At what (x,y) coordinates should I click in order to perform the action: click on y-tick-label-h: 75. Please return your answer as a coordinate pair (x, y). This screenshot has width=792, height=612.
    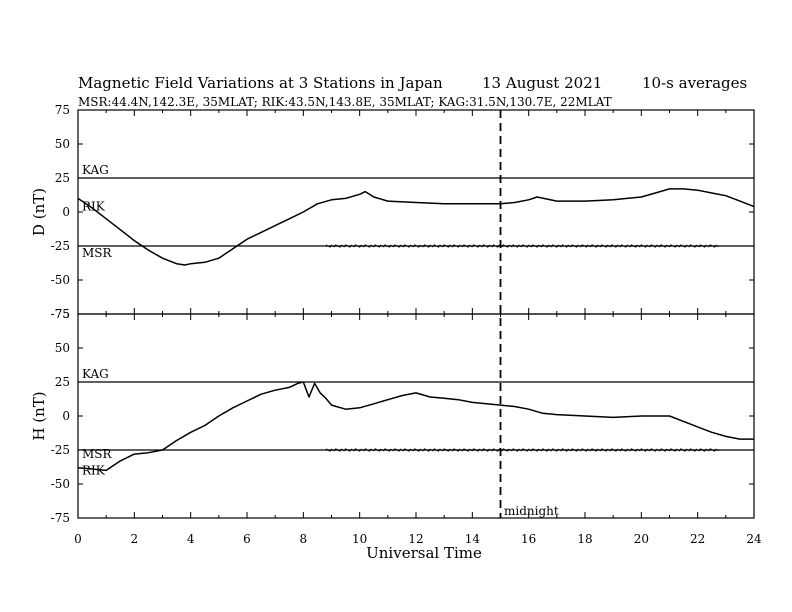
    Looking at the image, I should click on (62, 314).